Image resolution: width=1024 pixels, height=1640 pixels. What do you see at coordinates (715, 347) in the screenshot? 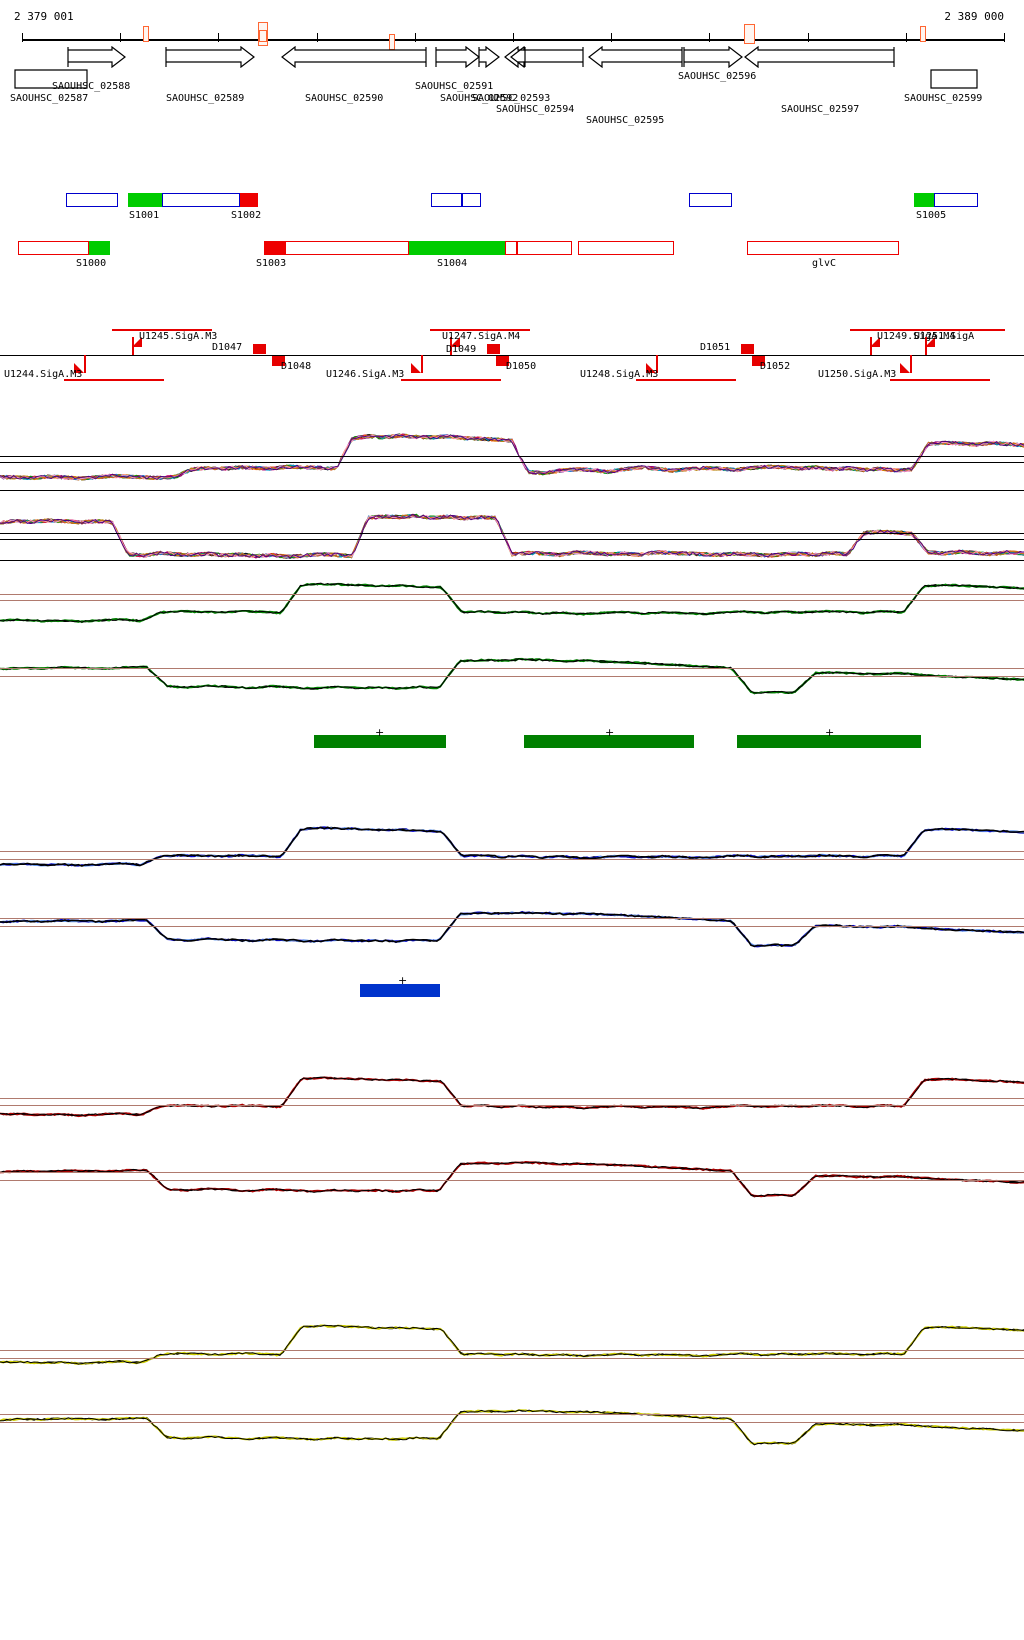
I see `motif-label-D1051: D1051` at bounding box center [715, 347].